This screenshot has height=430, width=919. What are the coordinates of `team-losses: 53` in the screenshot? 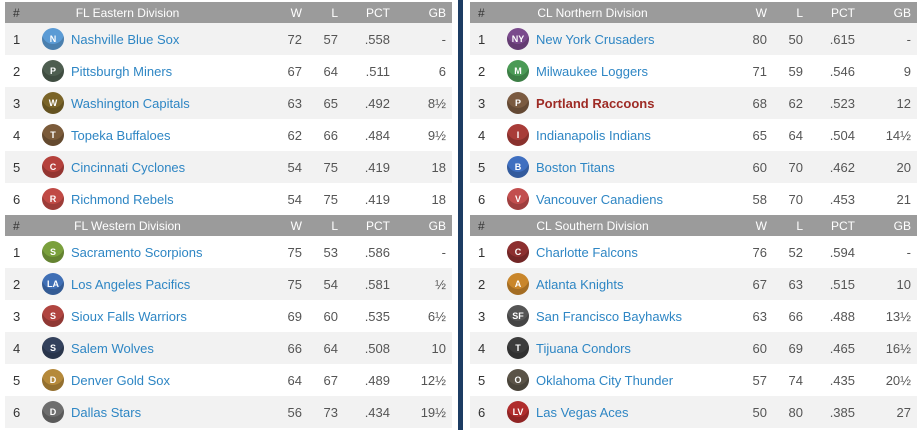 It's located at (330, 252).